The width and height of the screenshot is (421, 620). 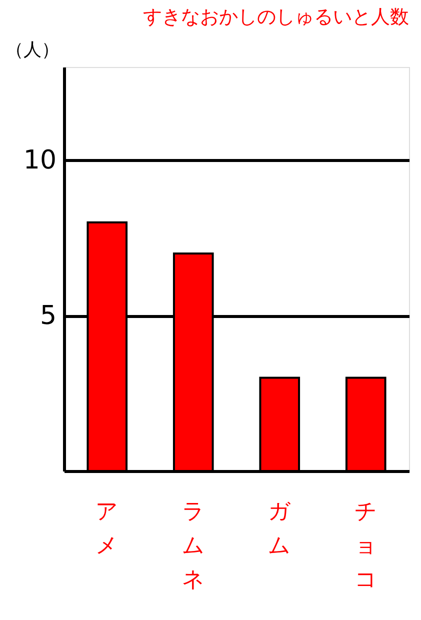 I want to click on x-tick-label: ラムネ, so click(x=193, y=546).